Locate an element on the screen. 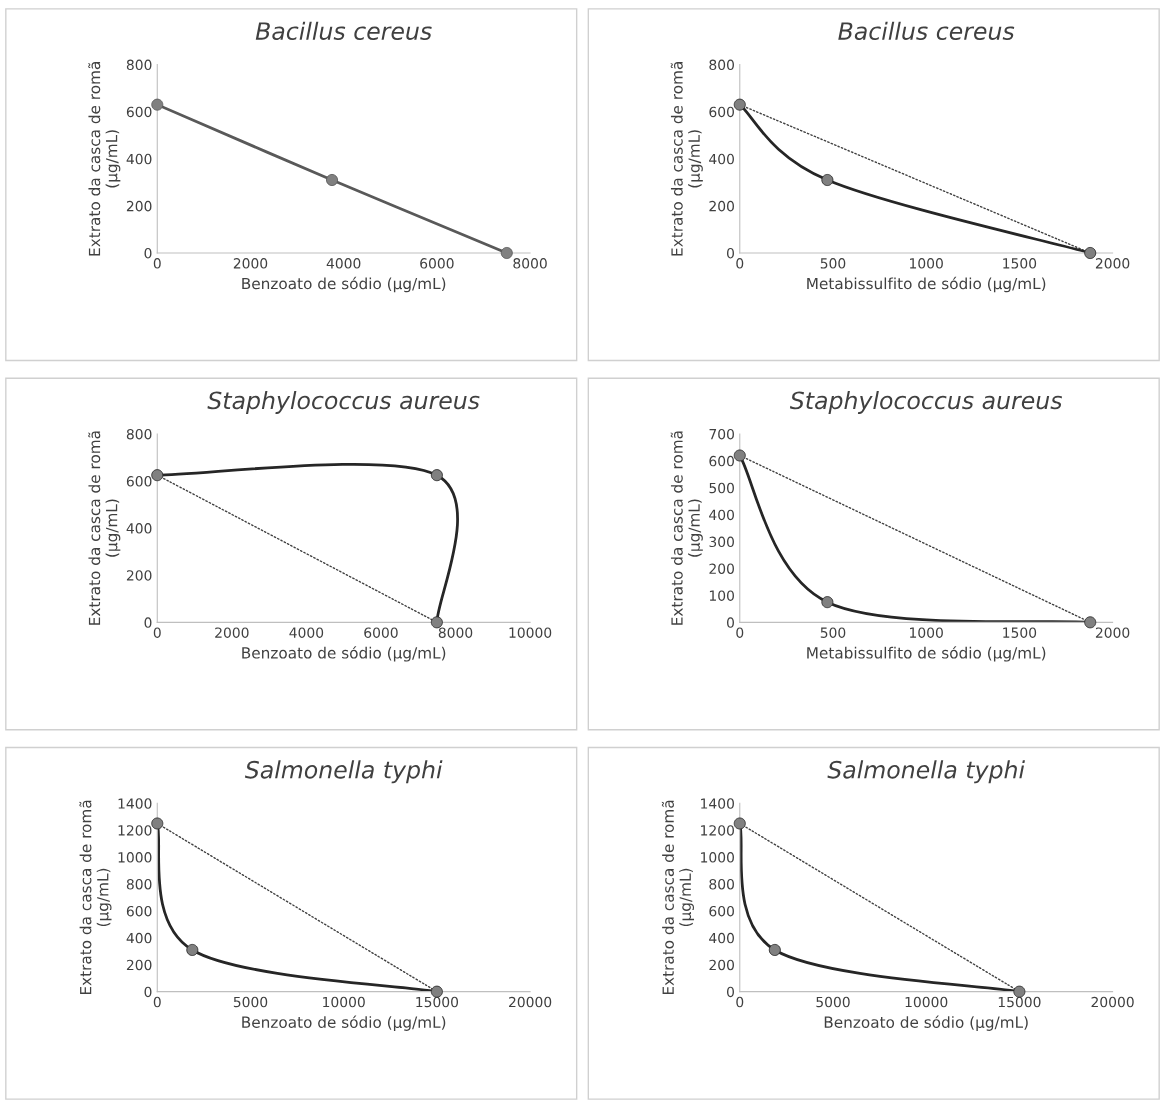  y-tick-label: 300 is located at coordinates (721, 542).